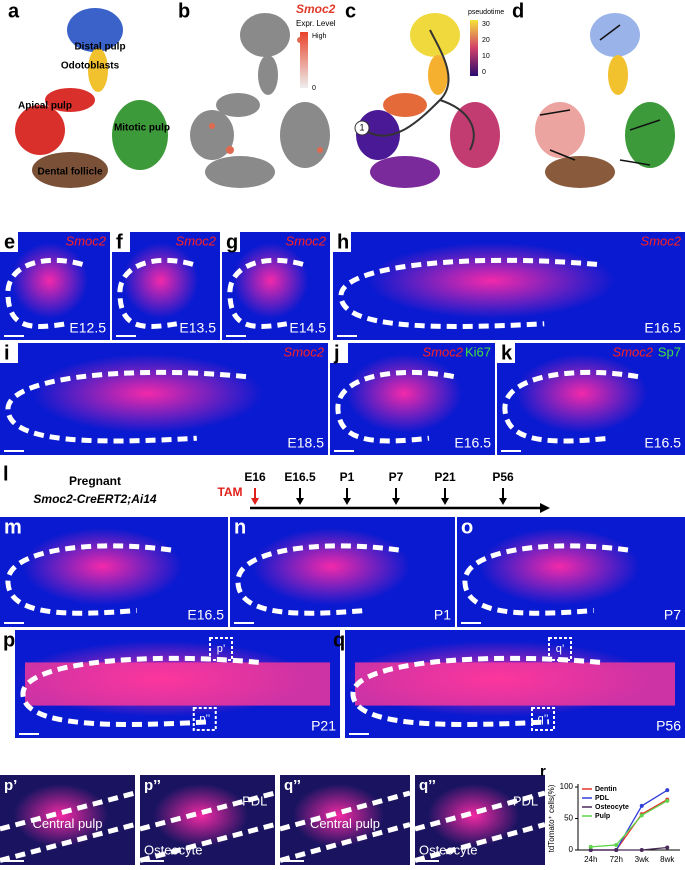 This screenshot has height=870, width=685. I want to click on panel-label: p, so click(9, 640).